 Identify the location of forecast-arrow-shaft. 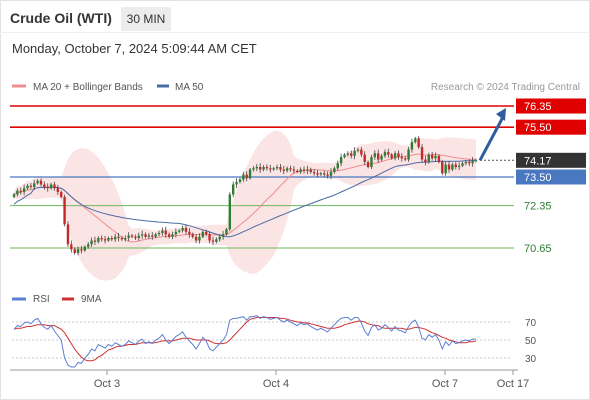
(491, 139).